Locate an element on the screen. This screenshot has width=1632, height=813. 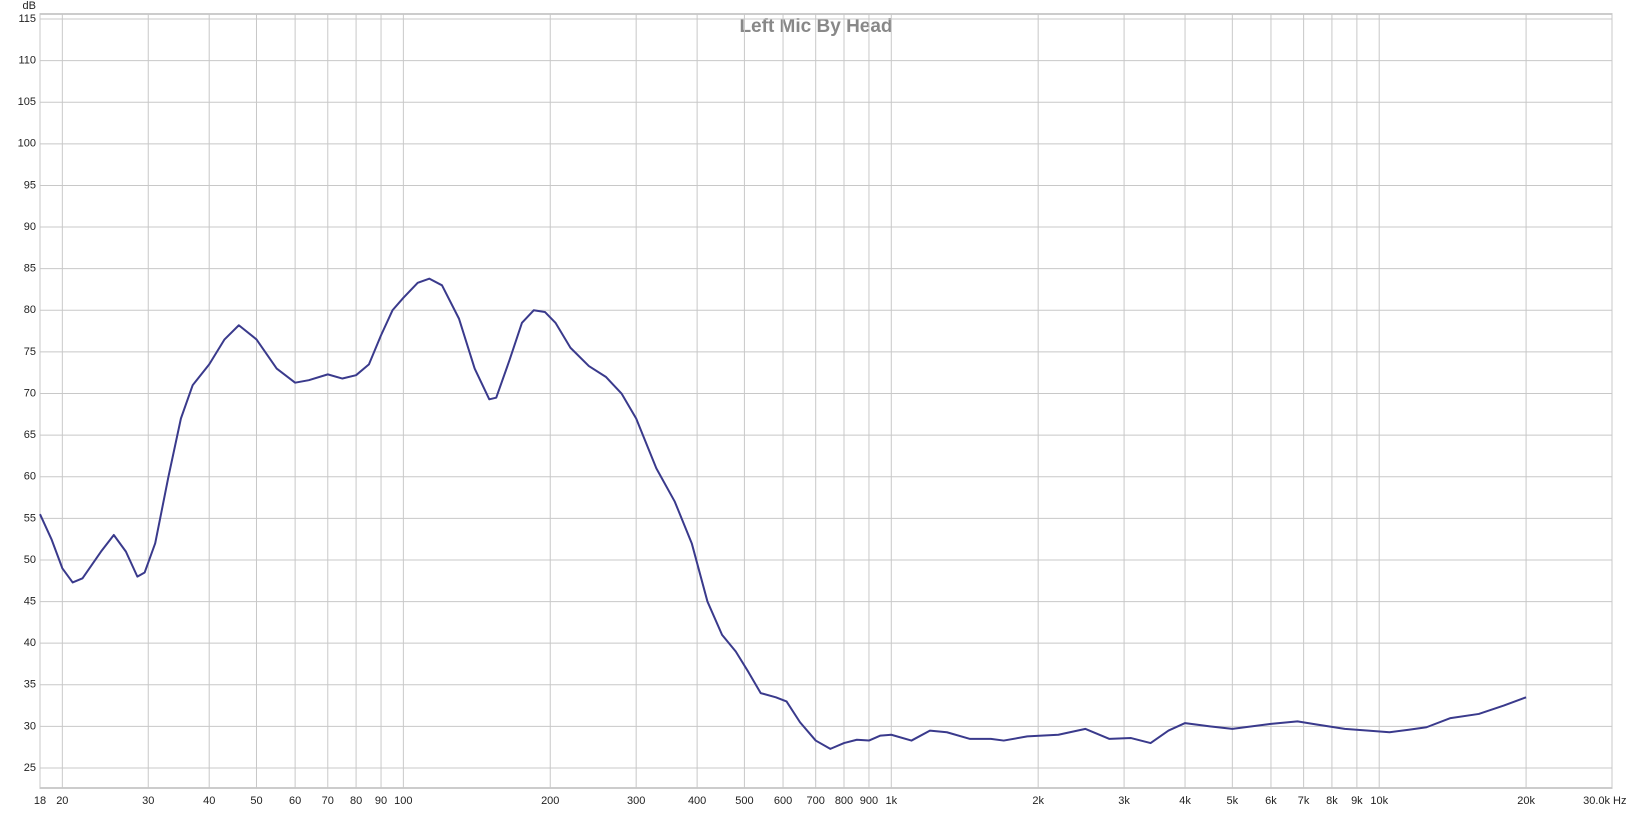
y-tick-label: 75 is located at coordinates (30, 352).